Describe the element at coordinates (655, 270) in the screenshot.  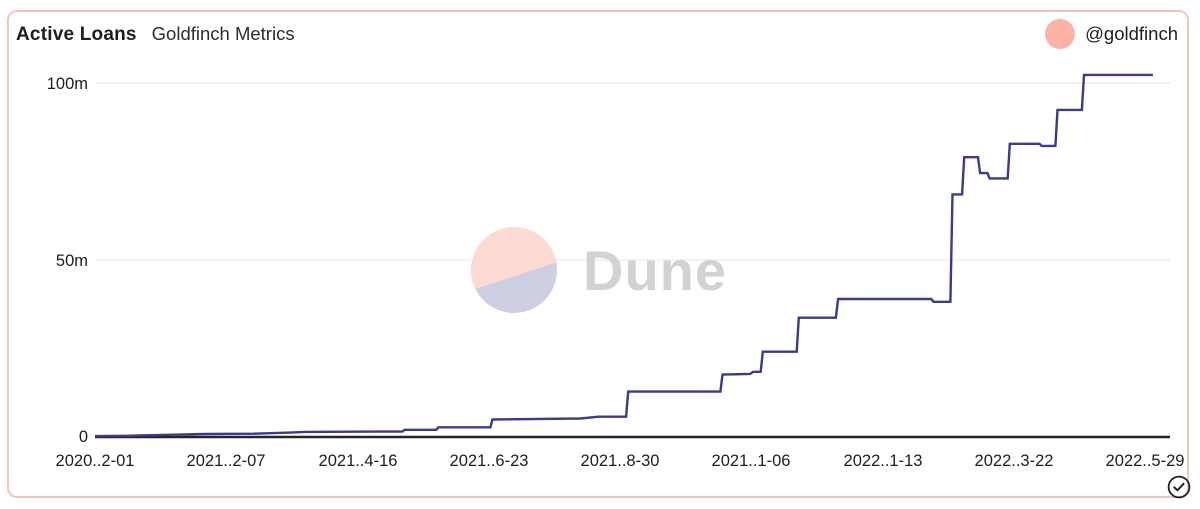
I see `dune-watermark-text: Dune` at that location.